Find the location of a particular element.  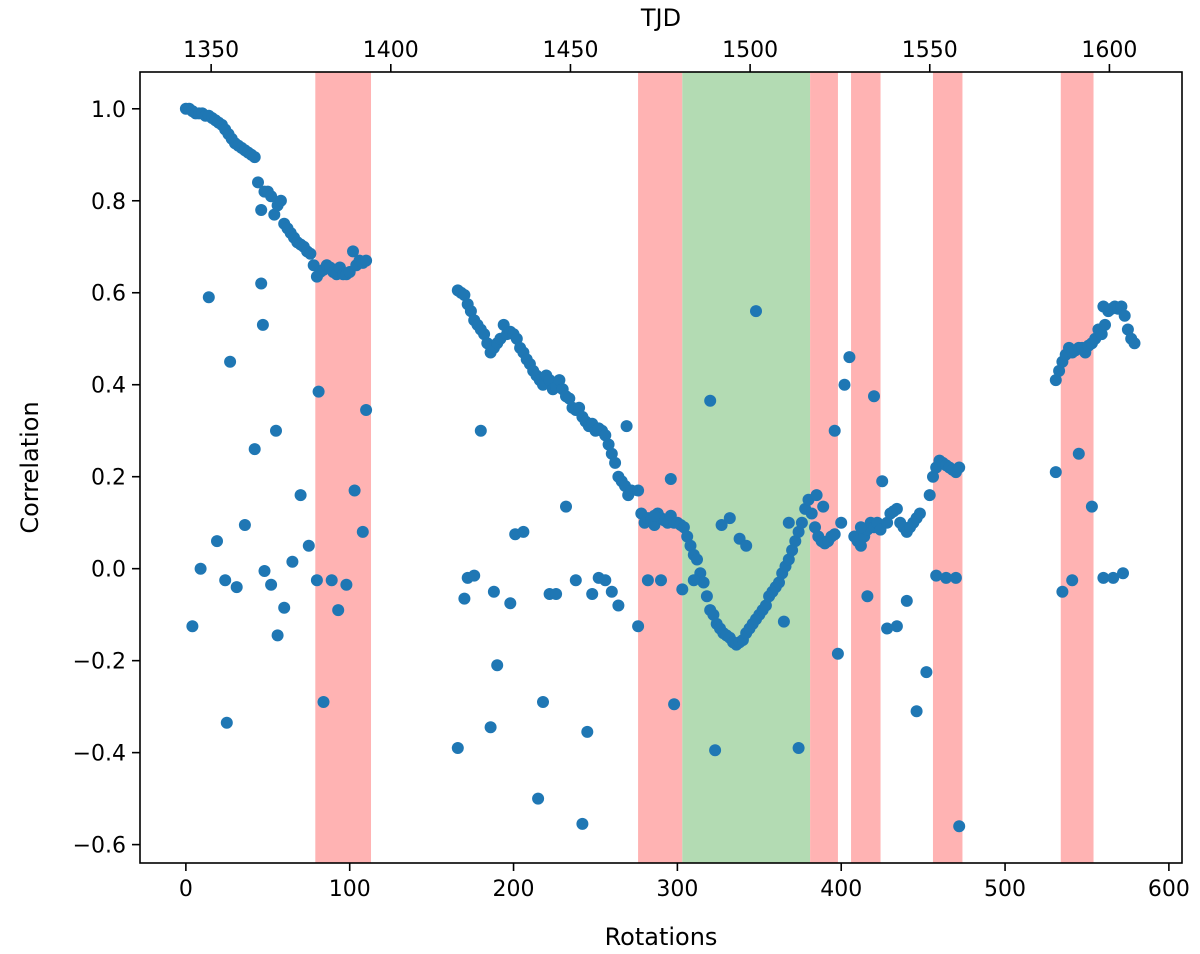

top-tick-label: 1500 is located at coordinates (750, 50).